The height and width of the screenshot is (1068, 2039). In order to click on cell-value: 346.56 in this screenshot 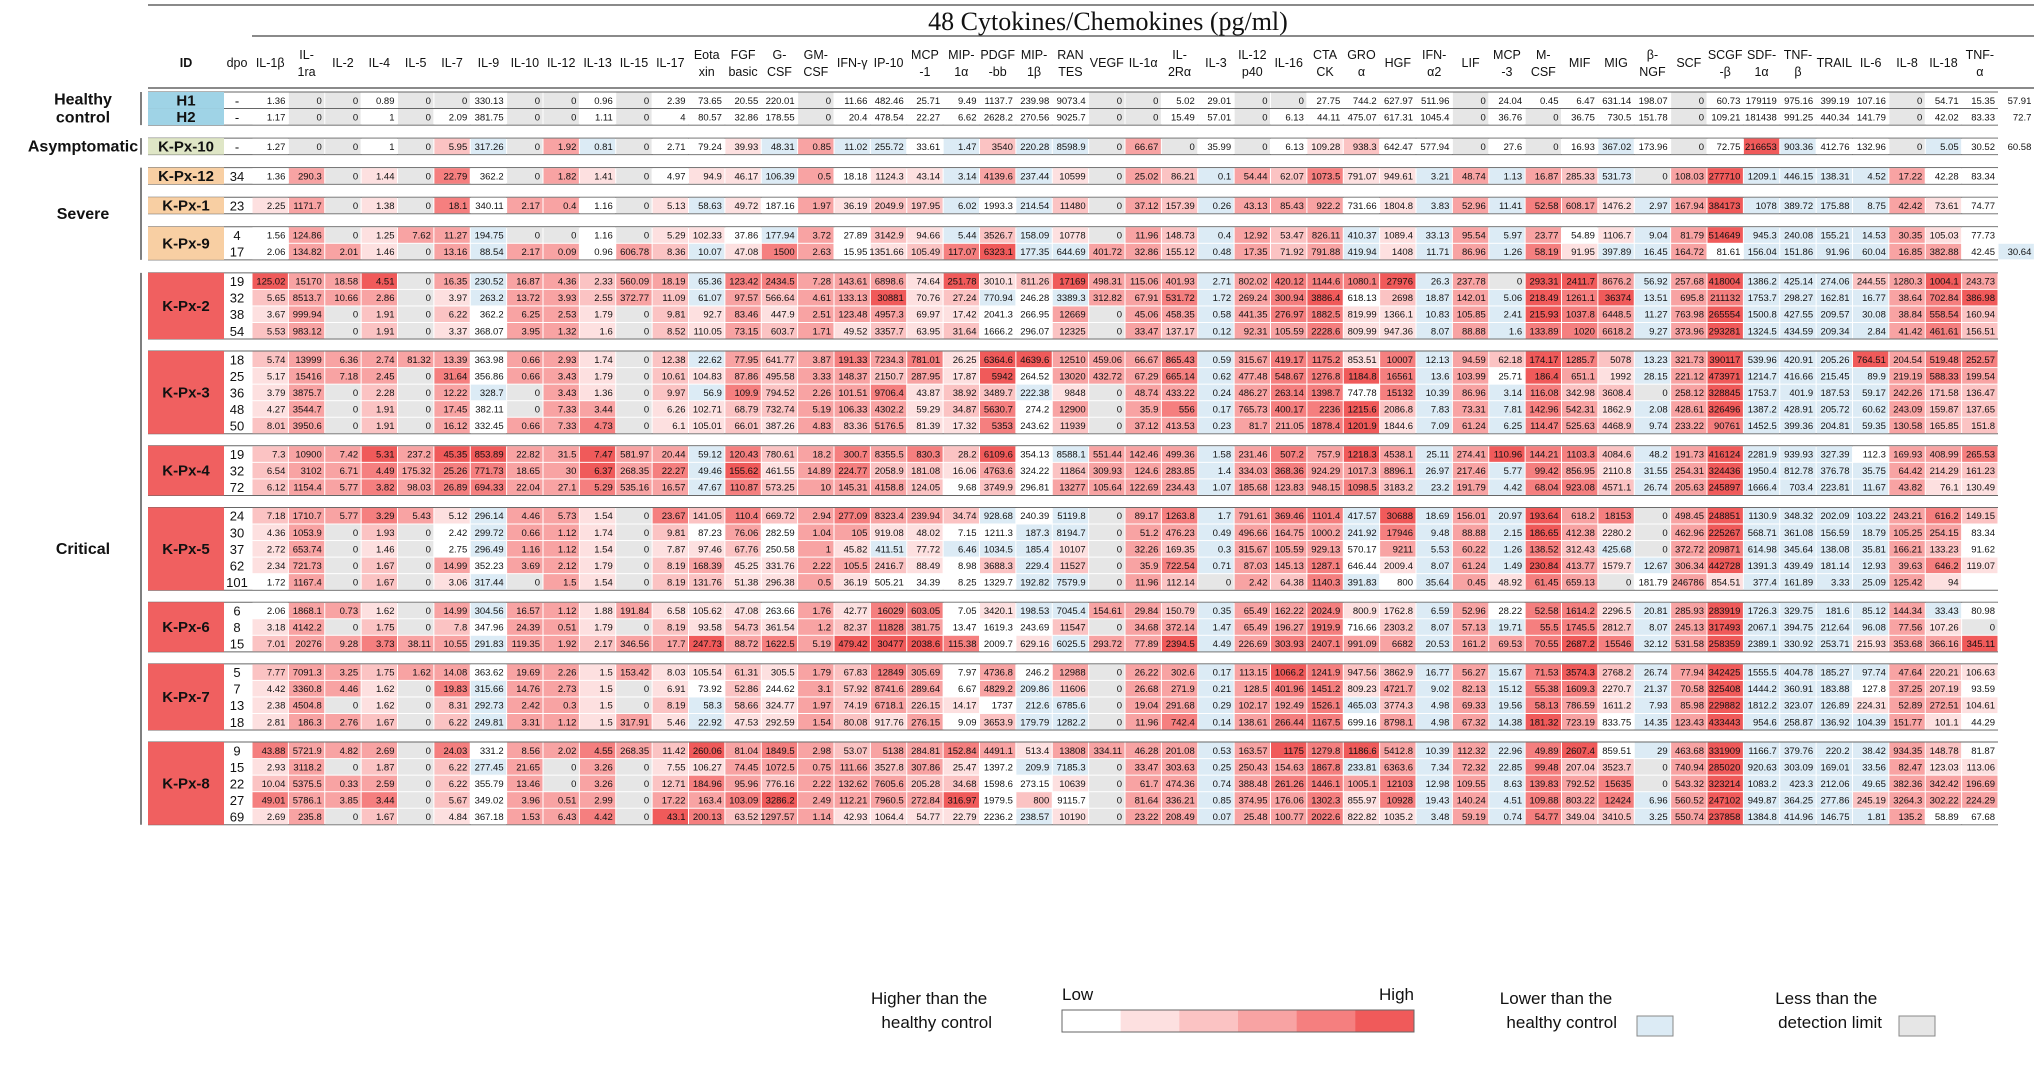, I will do `click(634, 644)`.